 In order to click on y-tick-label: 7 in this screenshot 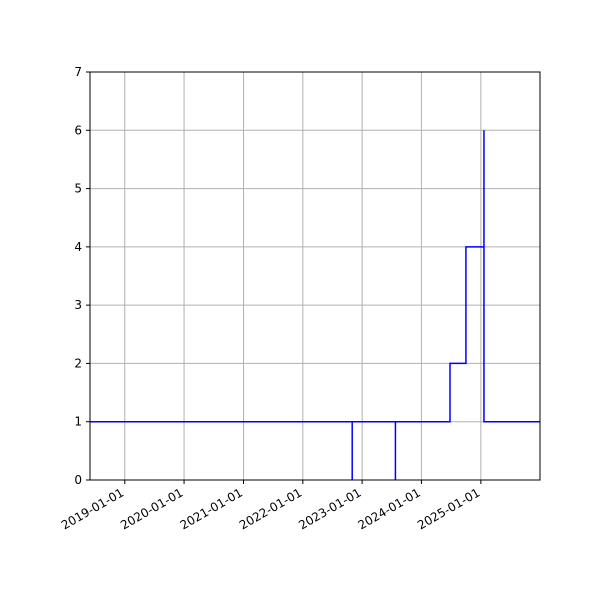, I will do `click(78, 72)`.